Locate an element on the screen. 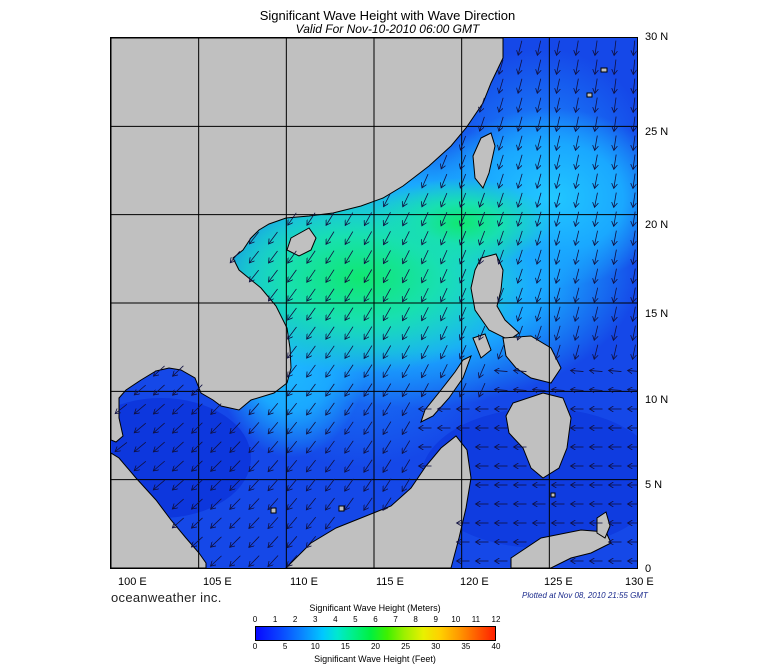 This screenshot has height=665, width=775. lat-label-20n: 20 N is located at coordinates (657, 225).